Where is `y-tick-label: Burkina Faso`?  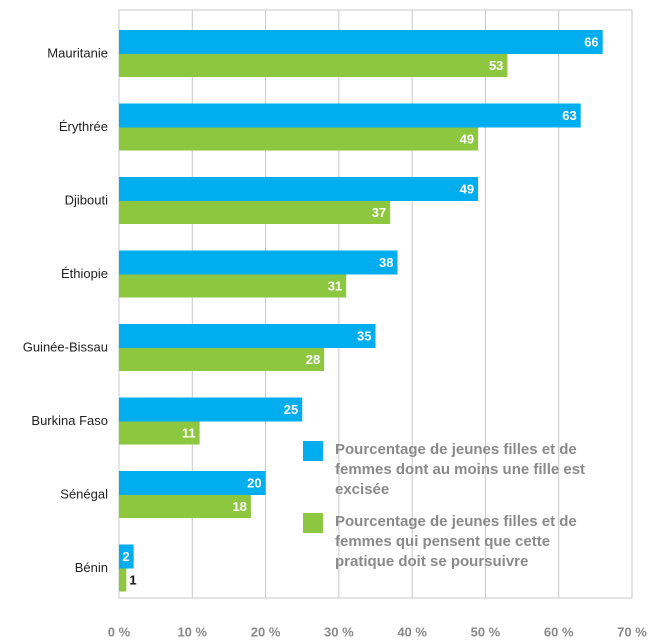
y-tick-label: Burkina Faso is located at coordinates (69, 420).